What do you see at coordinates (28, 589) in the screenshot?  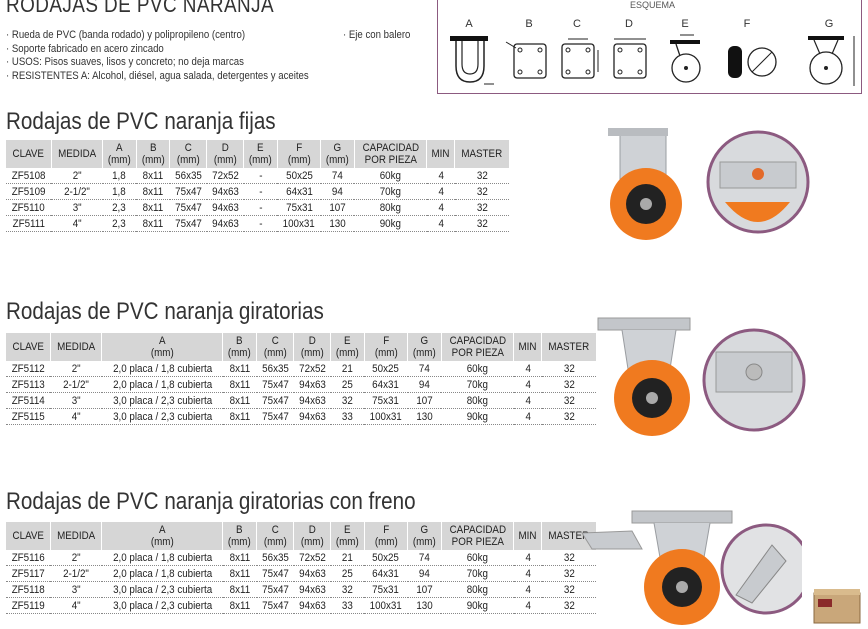 I see `table-cell: ZF5118` at bounding box center [28, 589].